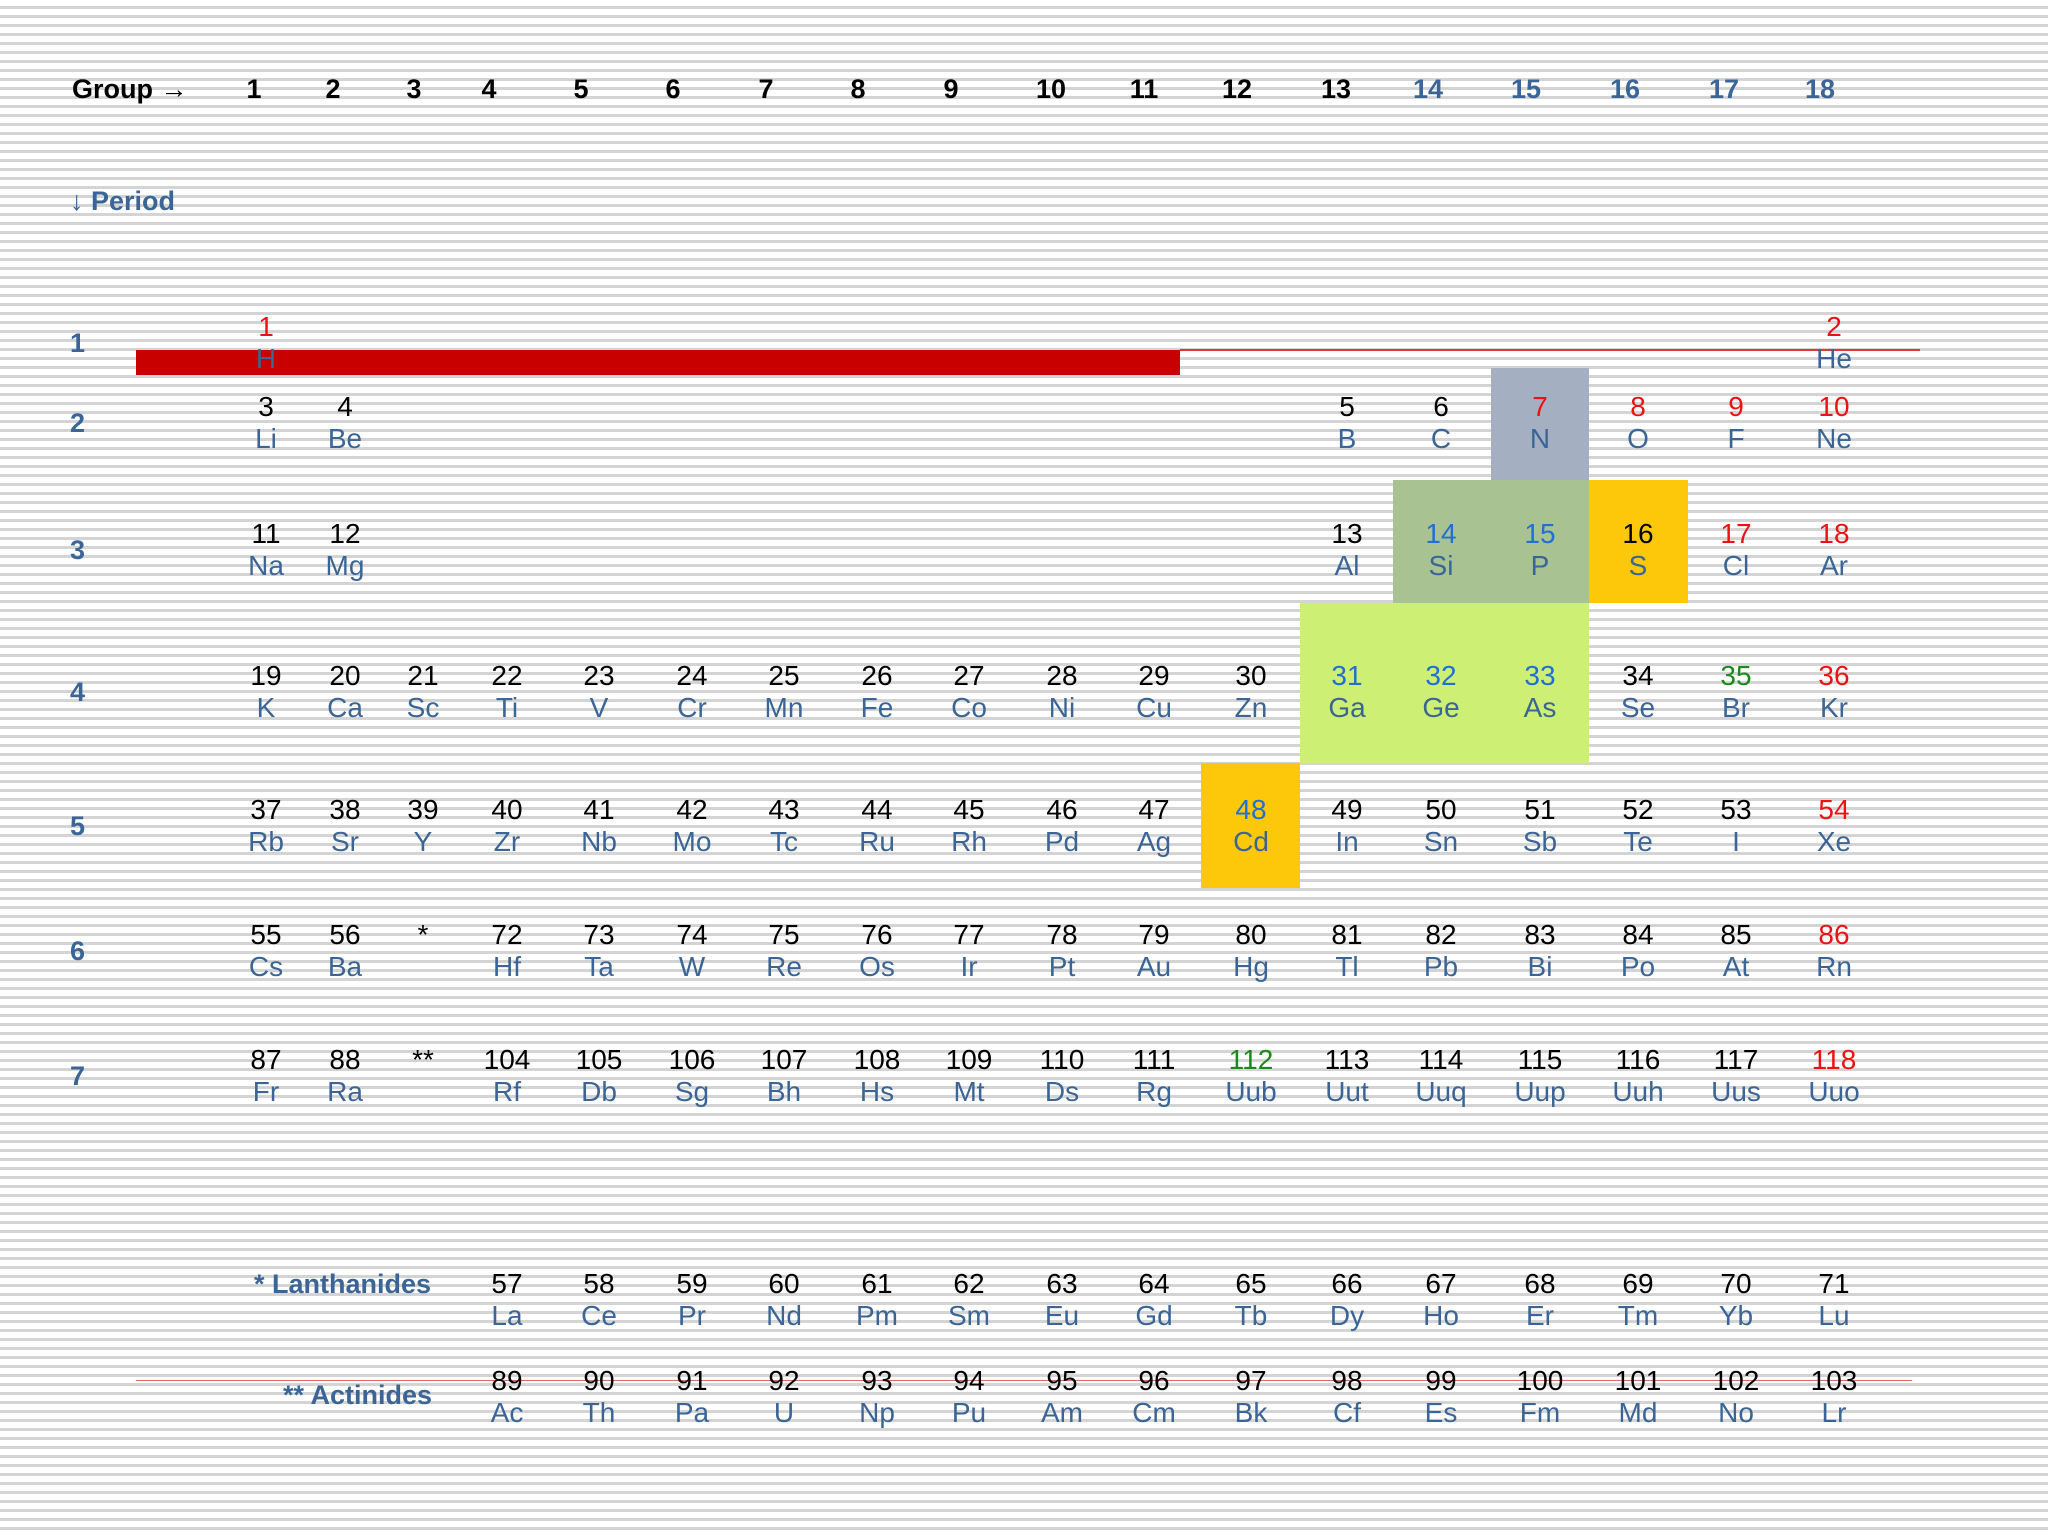 The height and width of the screenshot is (1536, 2048). I want to click on element-cell: 48 Cd, so click(1251, 826).